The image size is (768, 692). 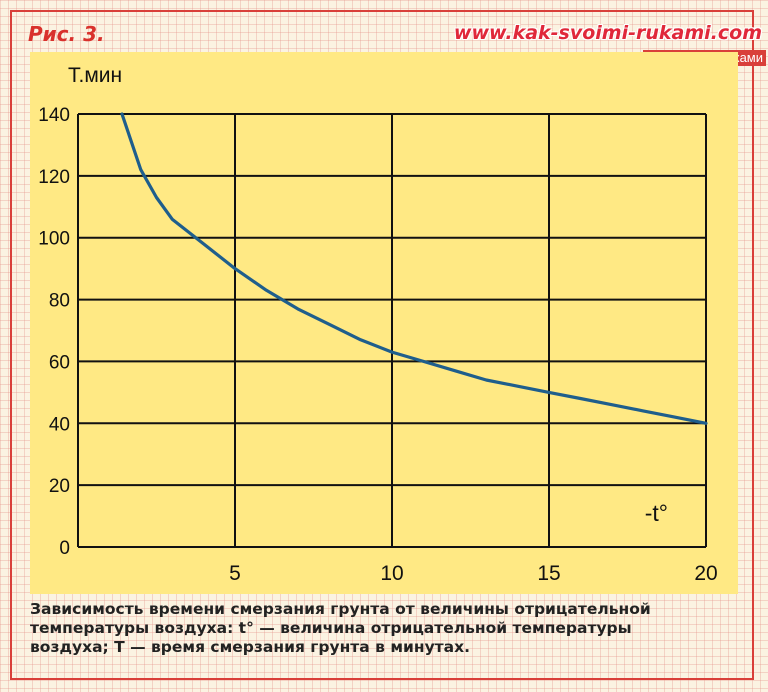 What do you see at coordinates (64, 548) in the screenshot?
I see `y-tick-label: 0` at bounding box center [64, 548].